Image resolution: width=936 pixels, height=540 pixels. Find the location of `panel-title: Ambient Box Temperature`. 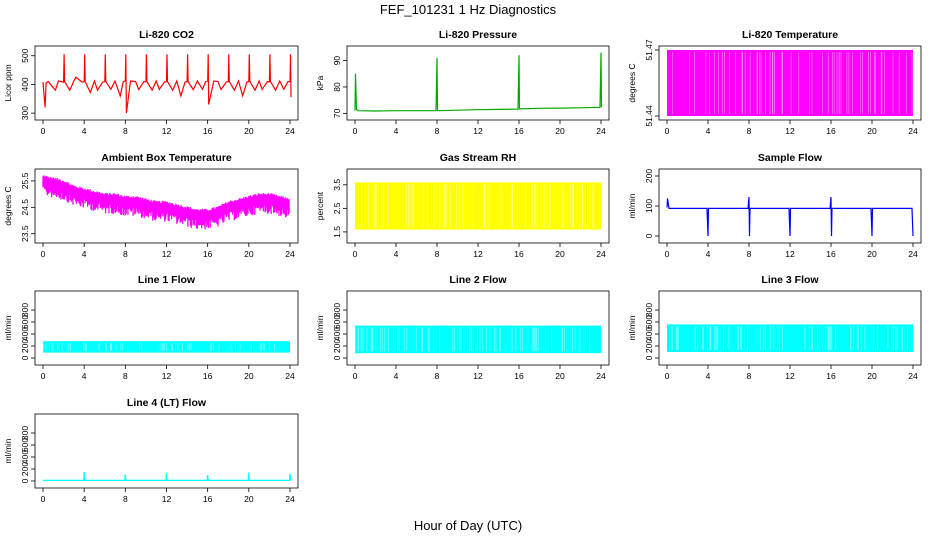

panel-title: Ambient Box Temperature is located at coordinates (166, 158).